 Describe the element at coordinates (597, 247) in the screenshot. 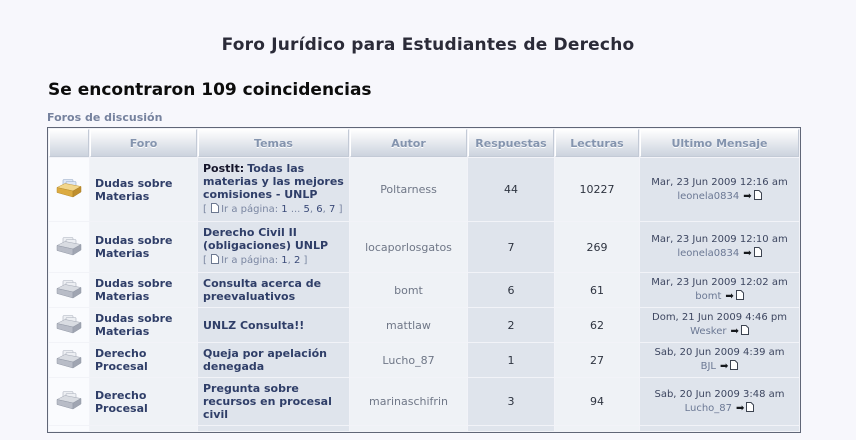

I see `views-count: 269` at that location.